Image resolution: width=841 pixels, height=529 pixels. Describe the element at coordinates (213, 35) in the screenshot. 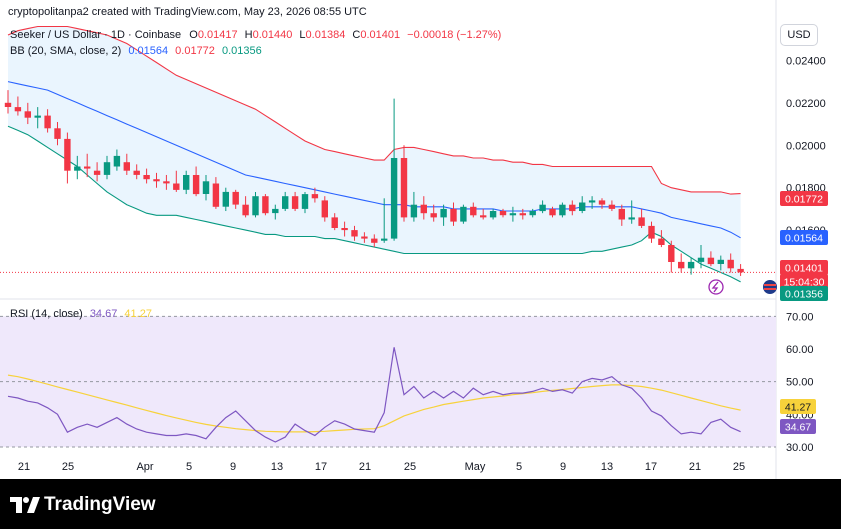

I see `ohlc-open: O0.01417` at that location.